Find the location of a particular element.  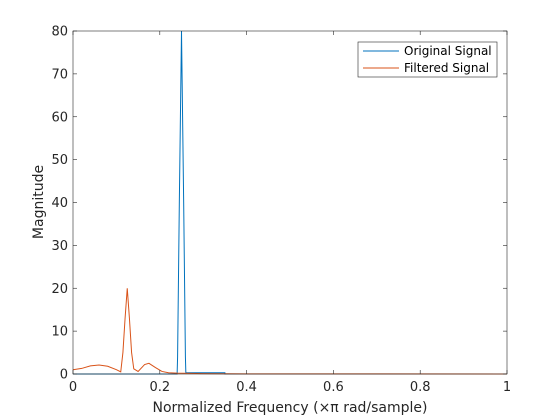

y-axis-label: Magnitude is located at coordinates (39, 202).